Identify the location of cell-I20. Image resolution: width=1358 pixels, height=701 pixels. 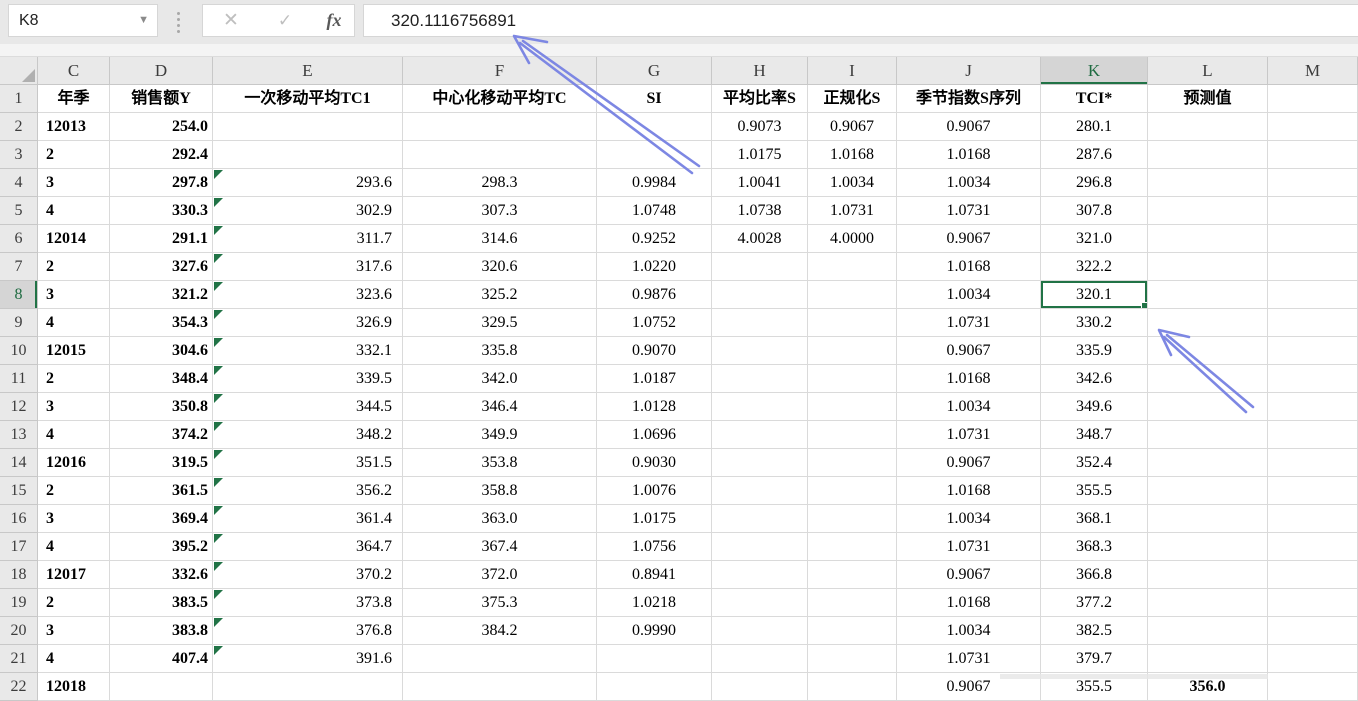
(852, 631).